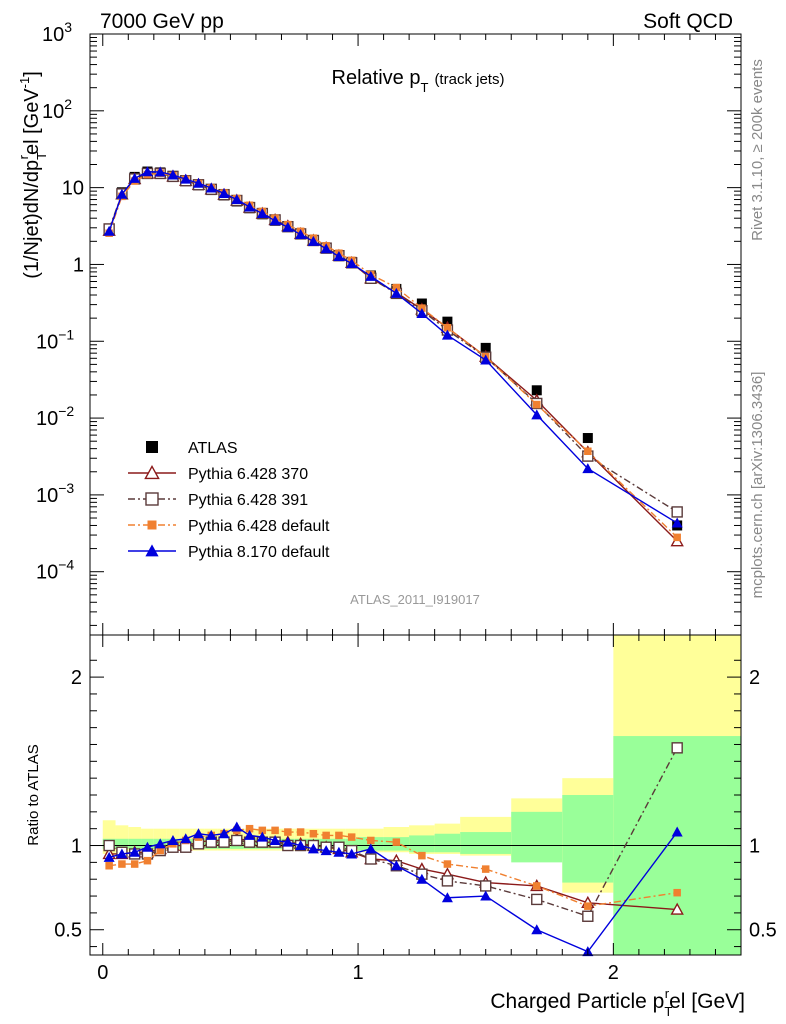  What do you see at coordinates (102, 973) in the screenshot?
I see `x-tick-label: 0` at bounding box center [102, 973].